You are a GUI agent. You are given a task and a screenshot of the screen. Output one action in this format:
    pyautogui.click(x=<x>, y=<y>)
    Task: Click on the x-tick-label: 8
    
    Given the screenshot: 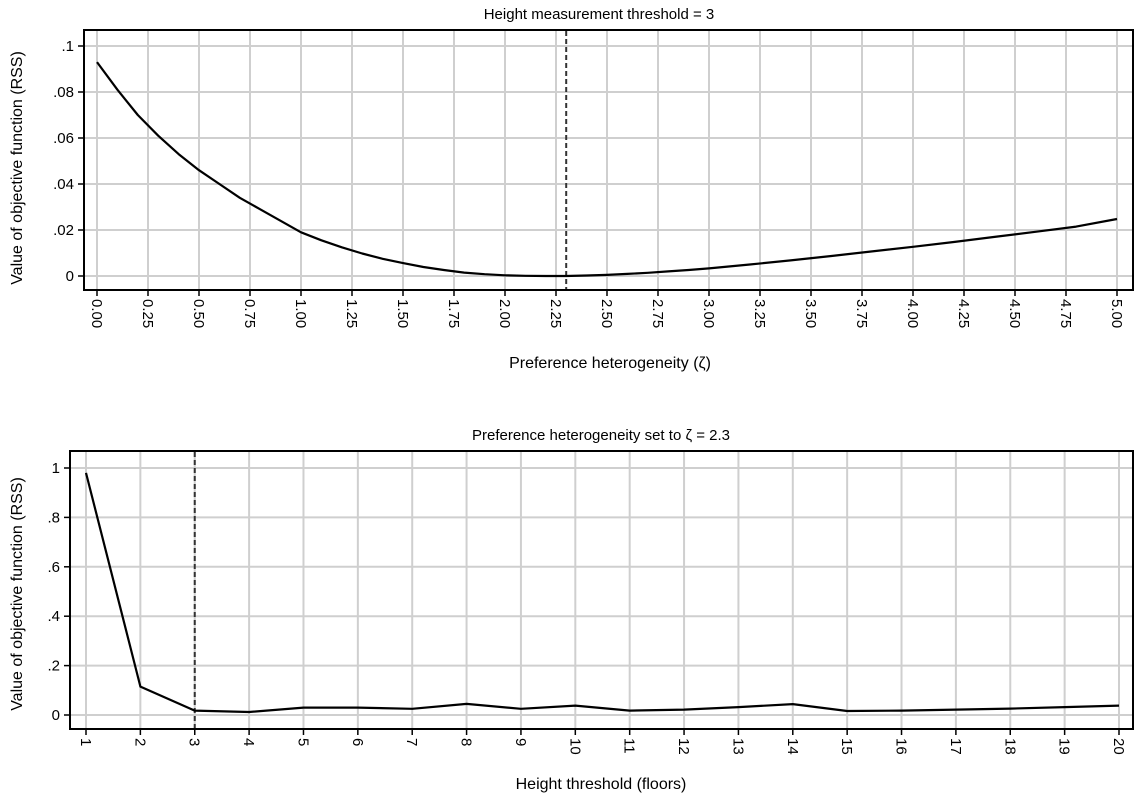 What is the action you would take?
    pyautogui.click(x=466, y=742)
    